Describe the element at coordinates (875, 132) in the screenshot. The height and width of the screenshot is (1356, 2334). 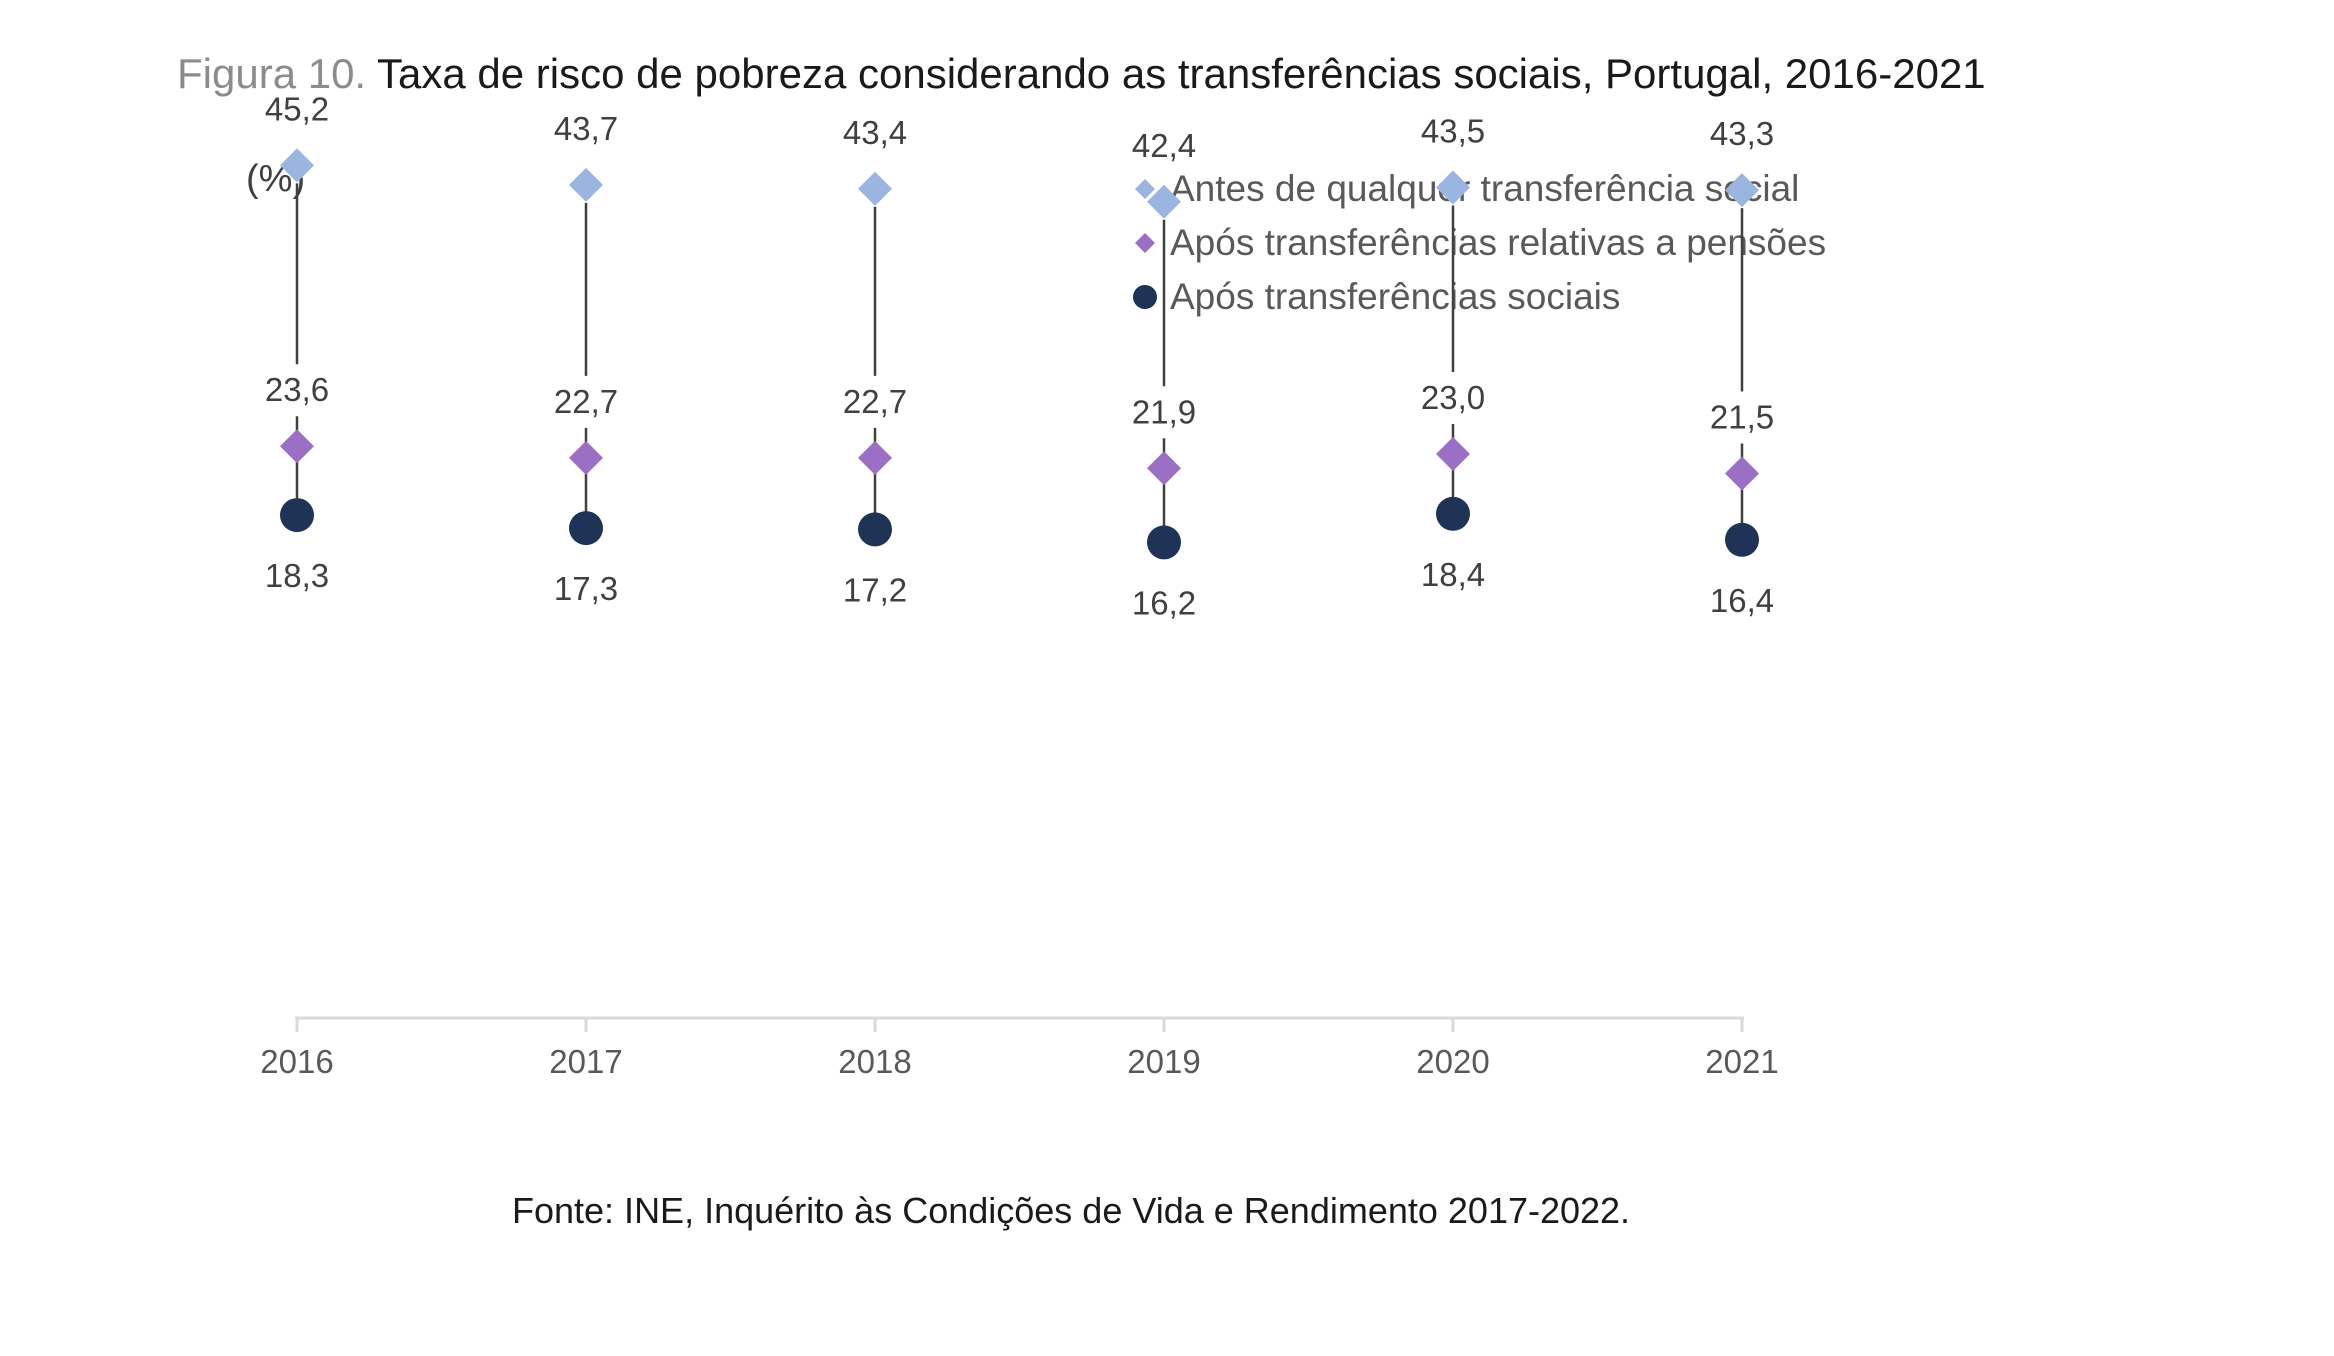
I see `data-label-before: 43,4` at that location.